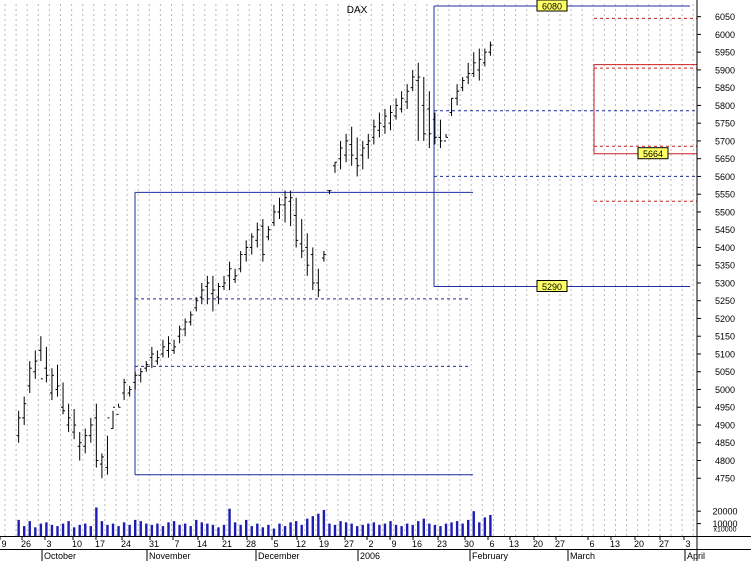 This screenshot has width=751, height=566. Describe the element at coordinates (664, 544) in the screenshot. I see `x-day-label: 27` at that location.